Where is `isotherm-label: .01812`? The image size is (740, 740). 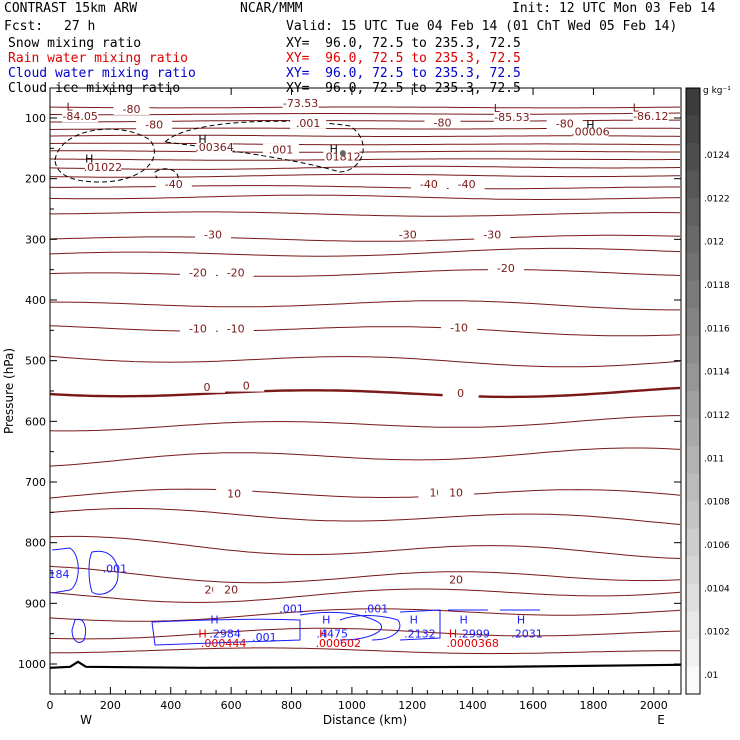 isotherm-label: .01812 is located at coordinates (341, 156).